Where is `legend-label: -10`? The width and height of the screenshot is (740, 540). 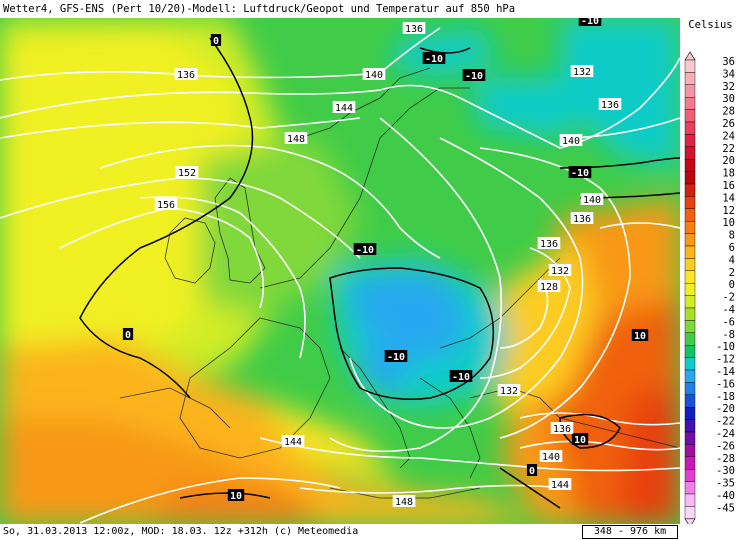
legend-label: -10 is located at coordinates (725, 347).